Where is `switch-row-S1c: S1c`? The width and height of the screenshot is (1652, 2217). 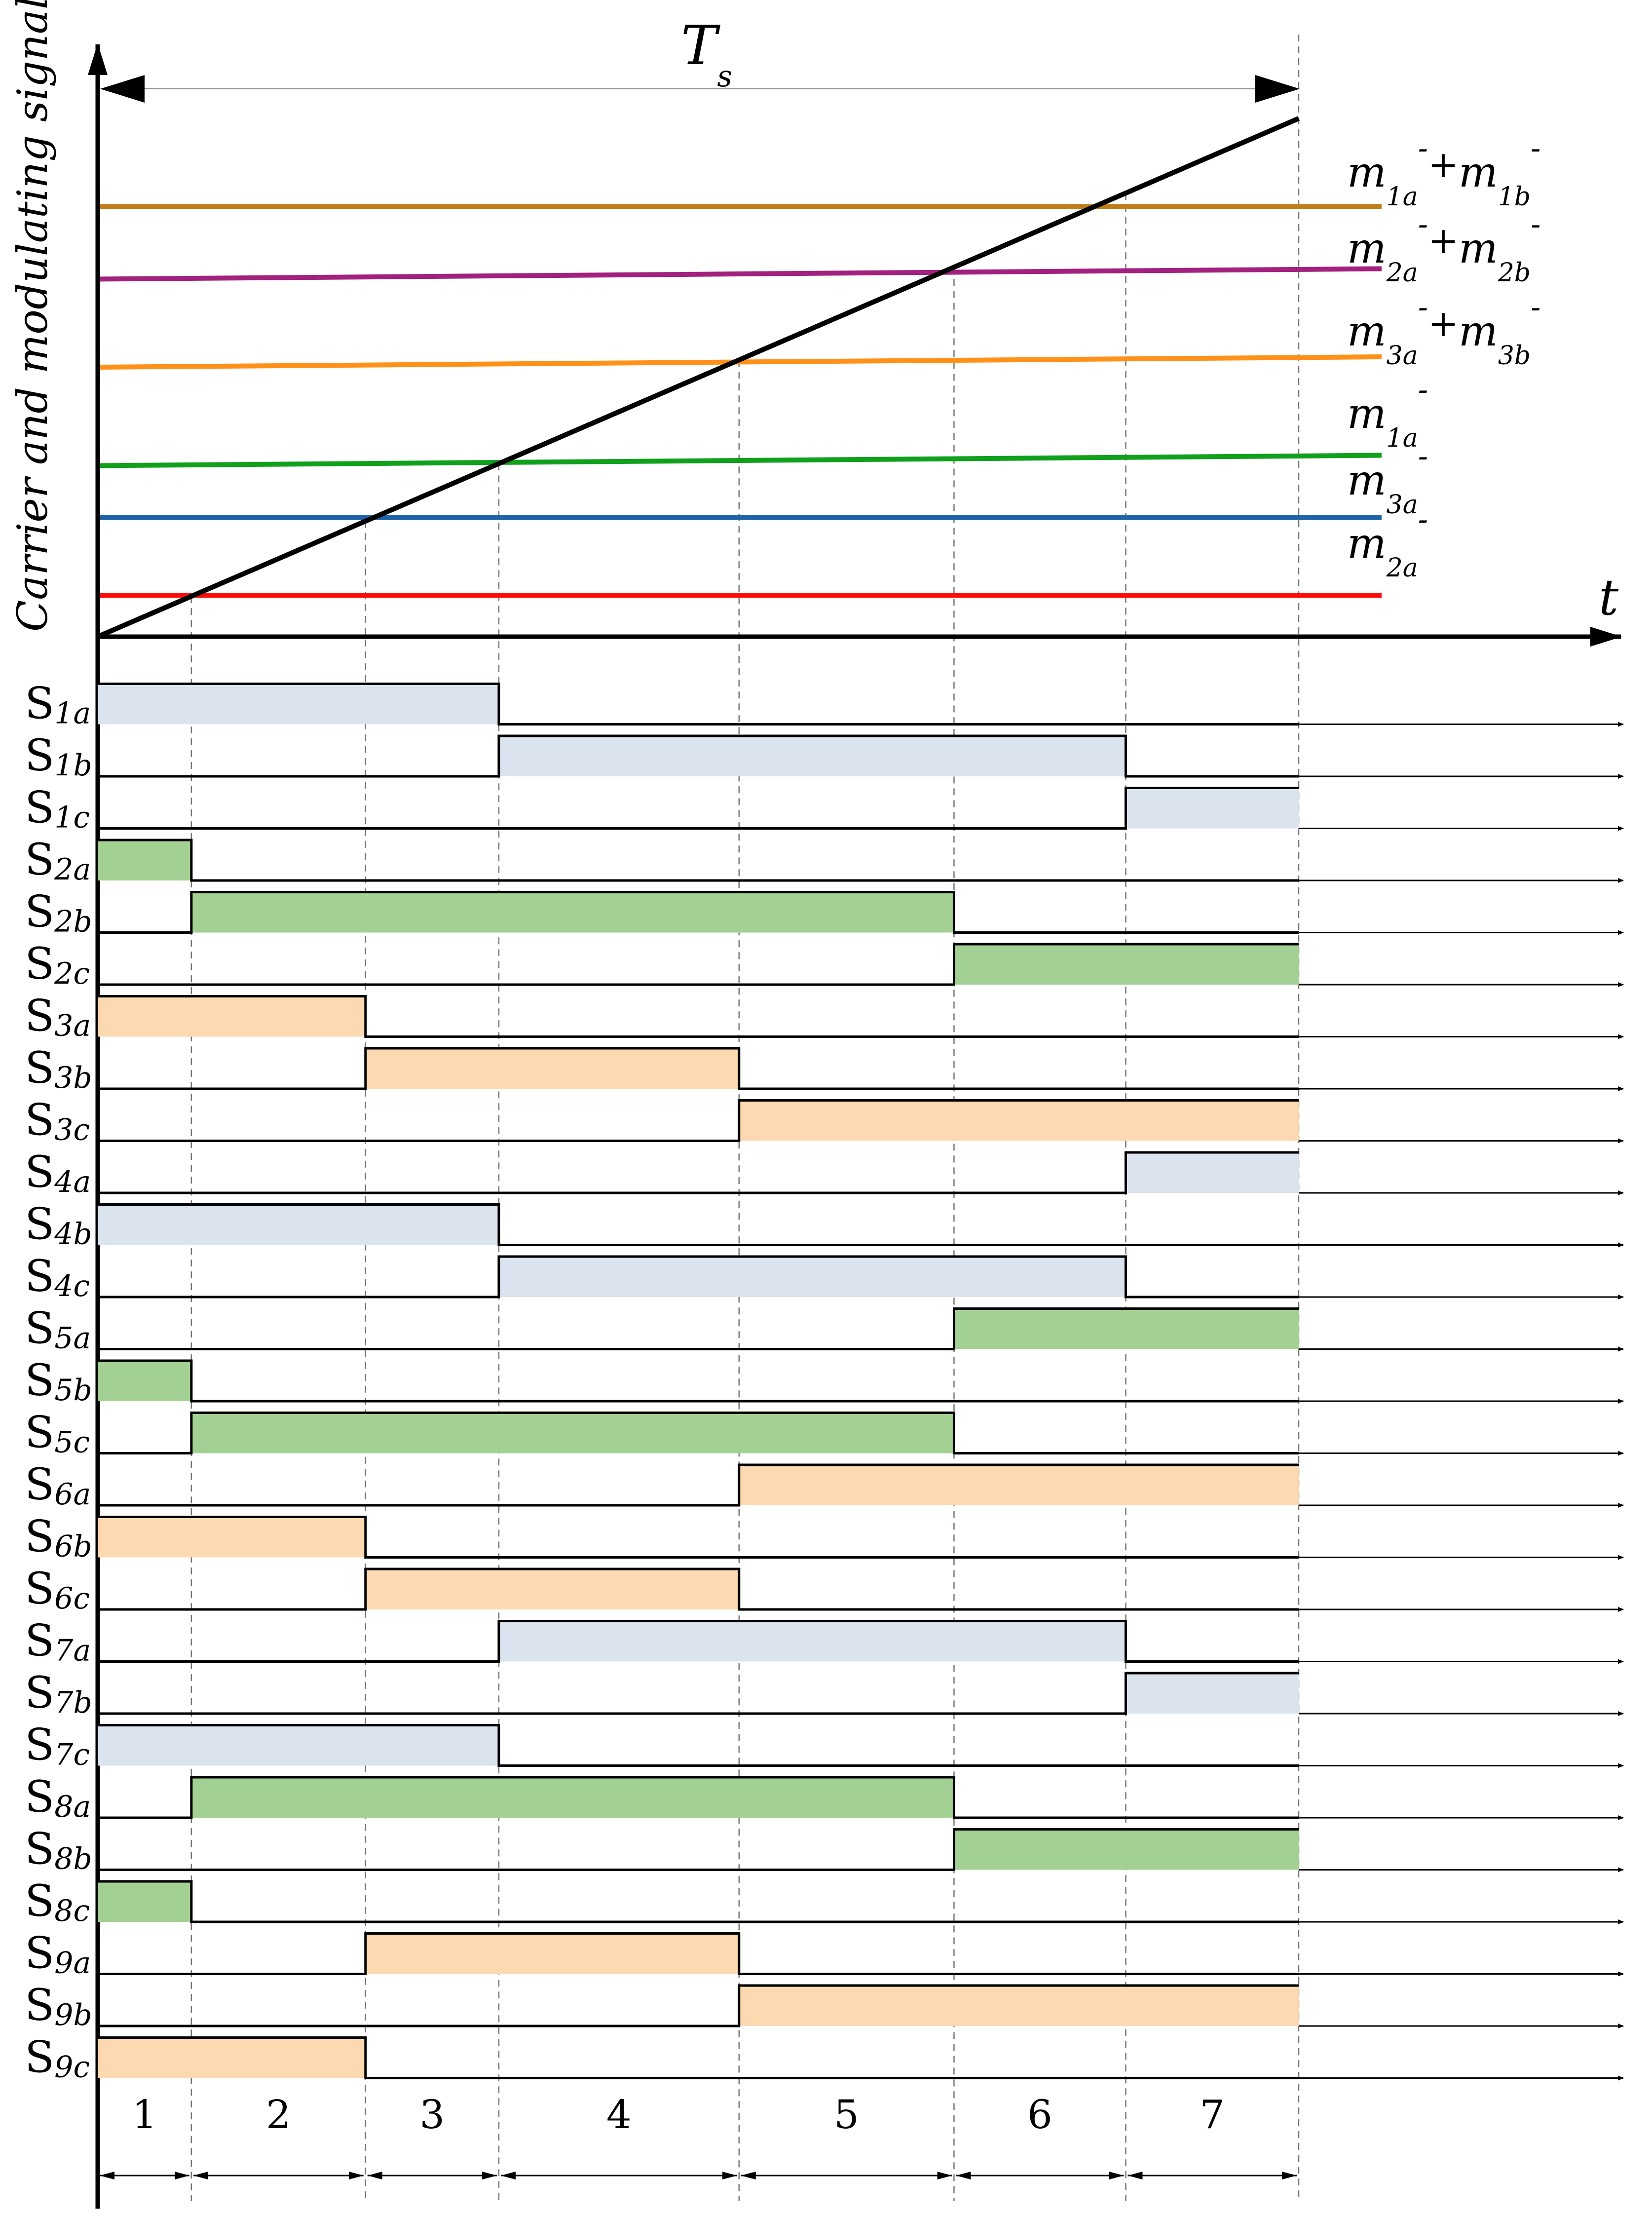 switch-row-S1c: S1c is located at coordinates (825, 808).